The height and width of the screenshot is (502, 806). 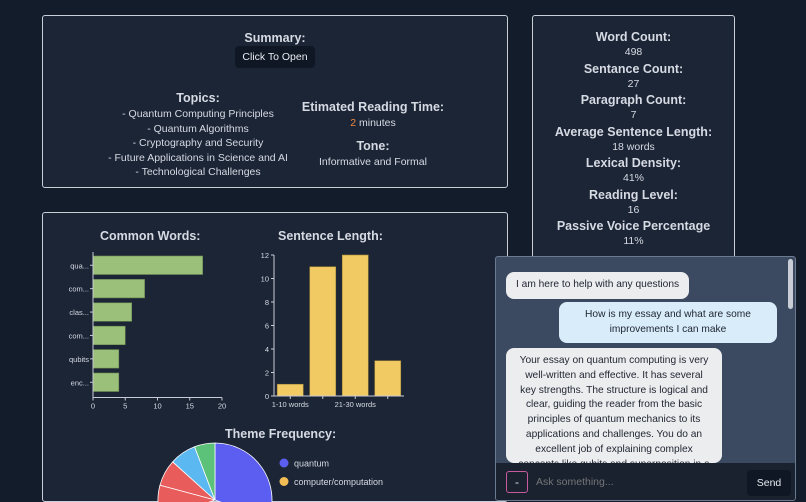 I want to click on common-words-title: Common Words:, so click(x=150, y=236).